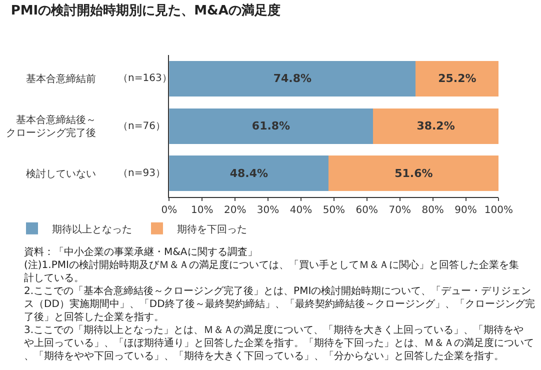  What do you see at coordinates (279, 343) in the screenshot?
I see `text: 3.ここでの「期待以上となった」とは、Ｍ＆Ａの満足度について、「期待を大きく上回っている」、「期待をやや上回っている」、「ほぼ期待通り」と回答した企業を指す。「期待を下回った」とは、Ｍ＆Ａの満足度について、「期待をやや下回っている」、「期待を大きく下回っている」、「分からない」と回答した企業を指す。` at bounding box center [279, 343].